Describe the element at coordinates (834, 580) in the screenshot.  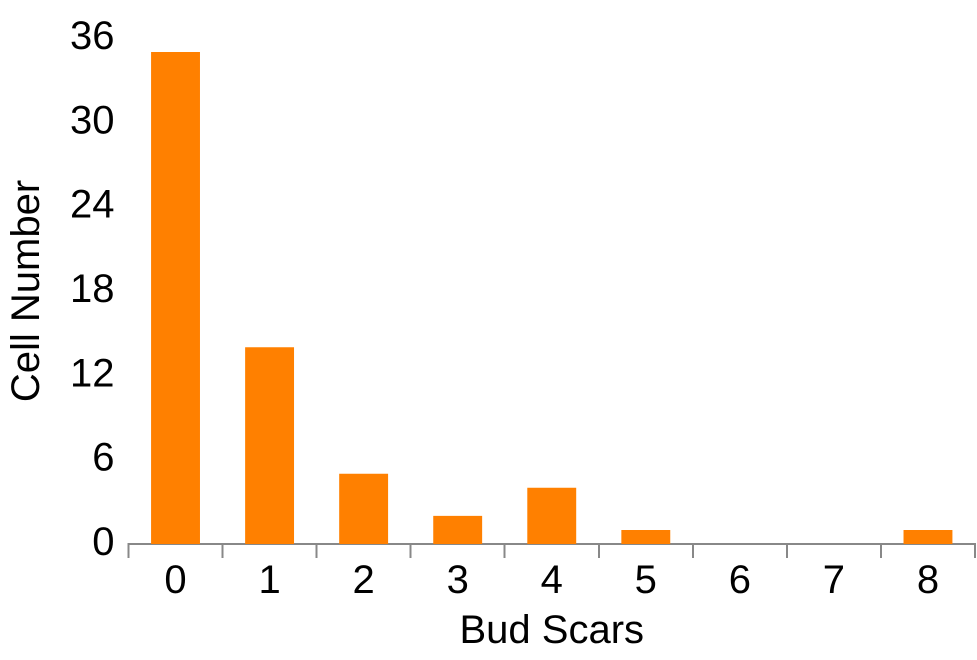
I see `x-tick-label: 7` at that location.